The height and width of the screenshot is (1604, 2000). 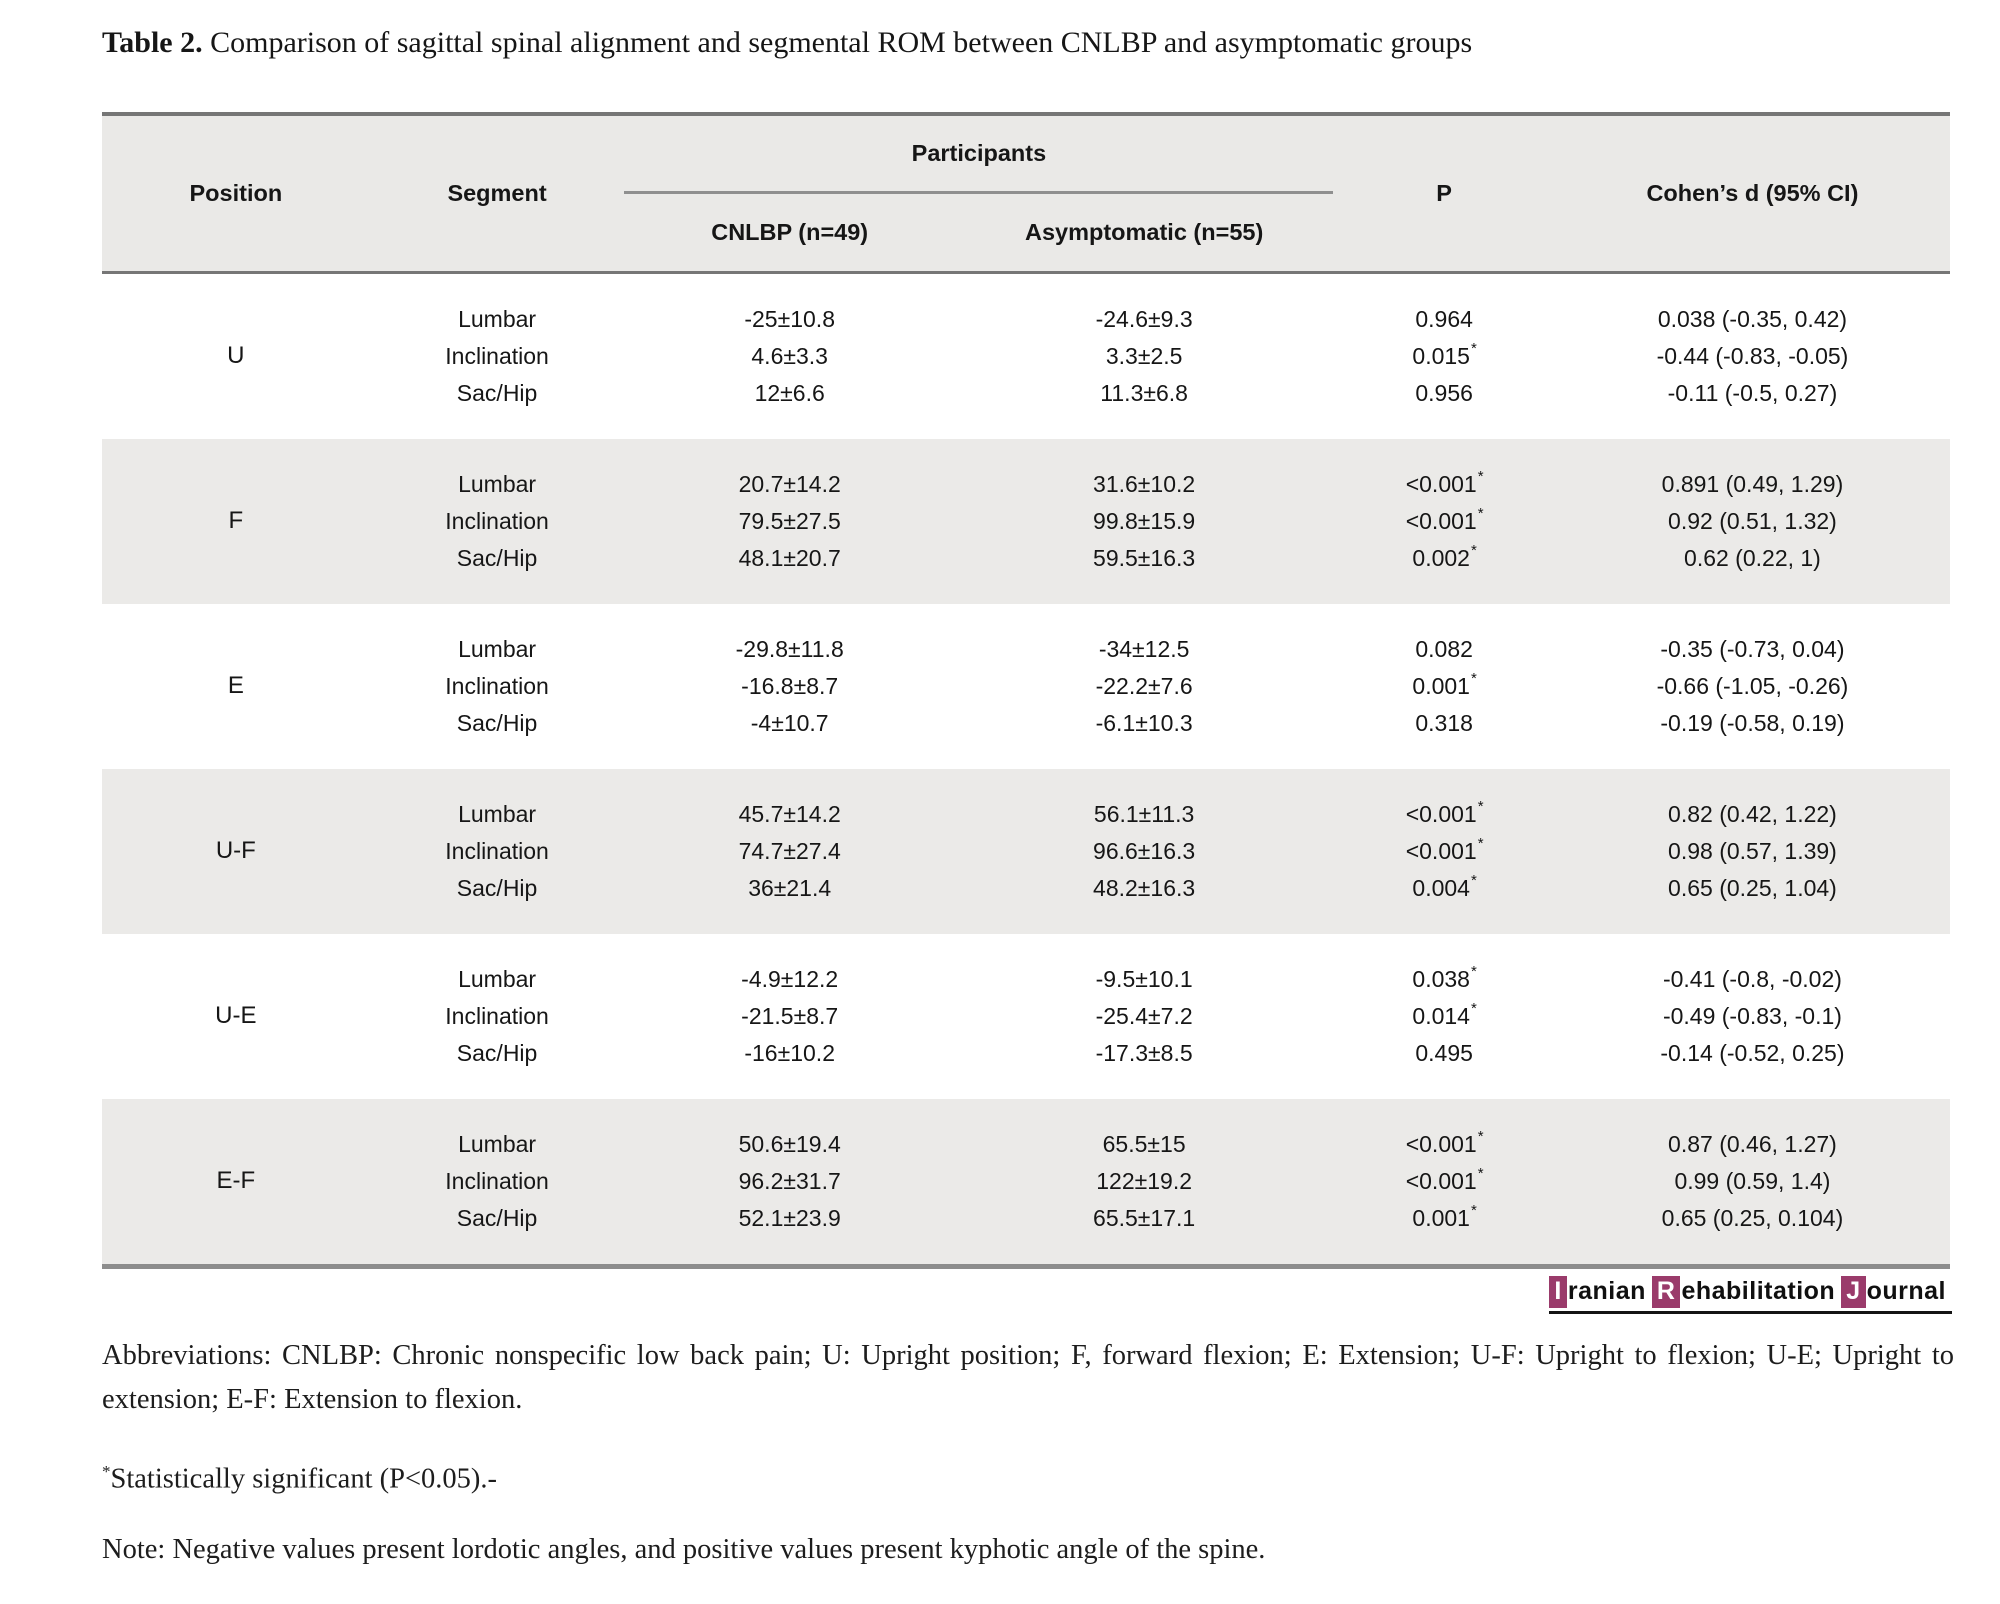 I want to click on cell-asymptomatic: 96.6±16.3, so click(x=1144, y=851).